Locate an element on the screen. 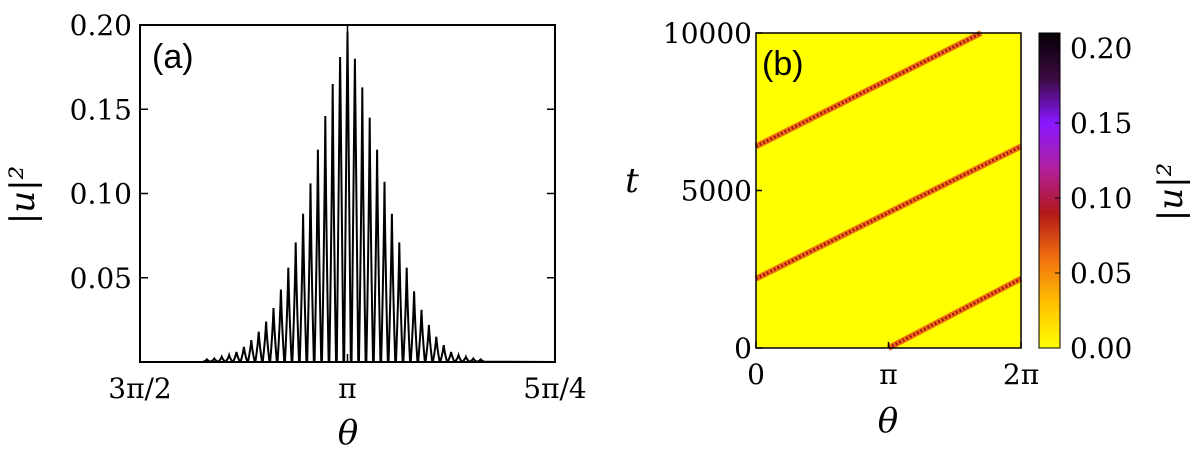 The image size is (1196, 455). panel-a-xtick-label: 3π/2 is located at coordinates (139, 388).